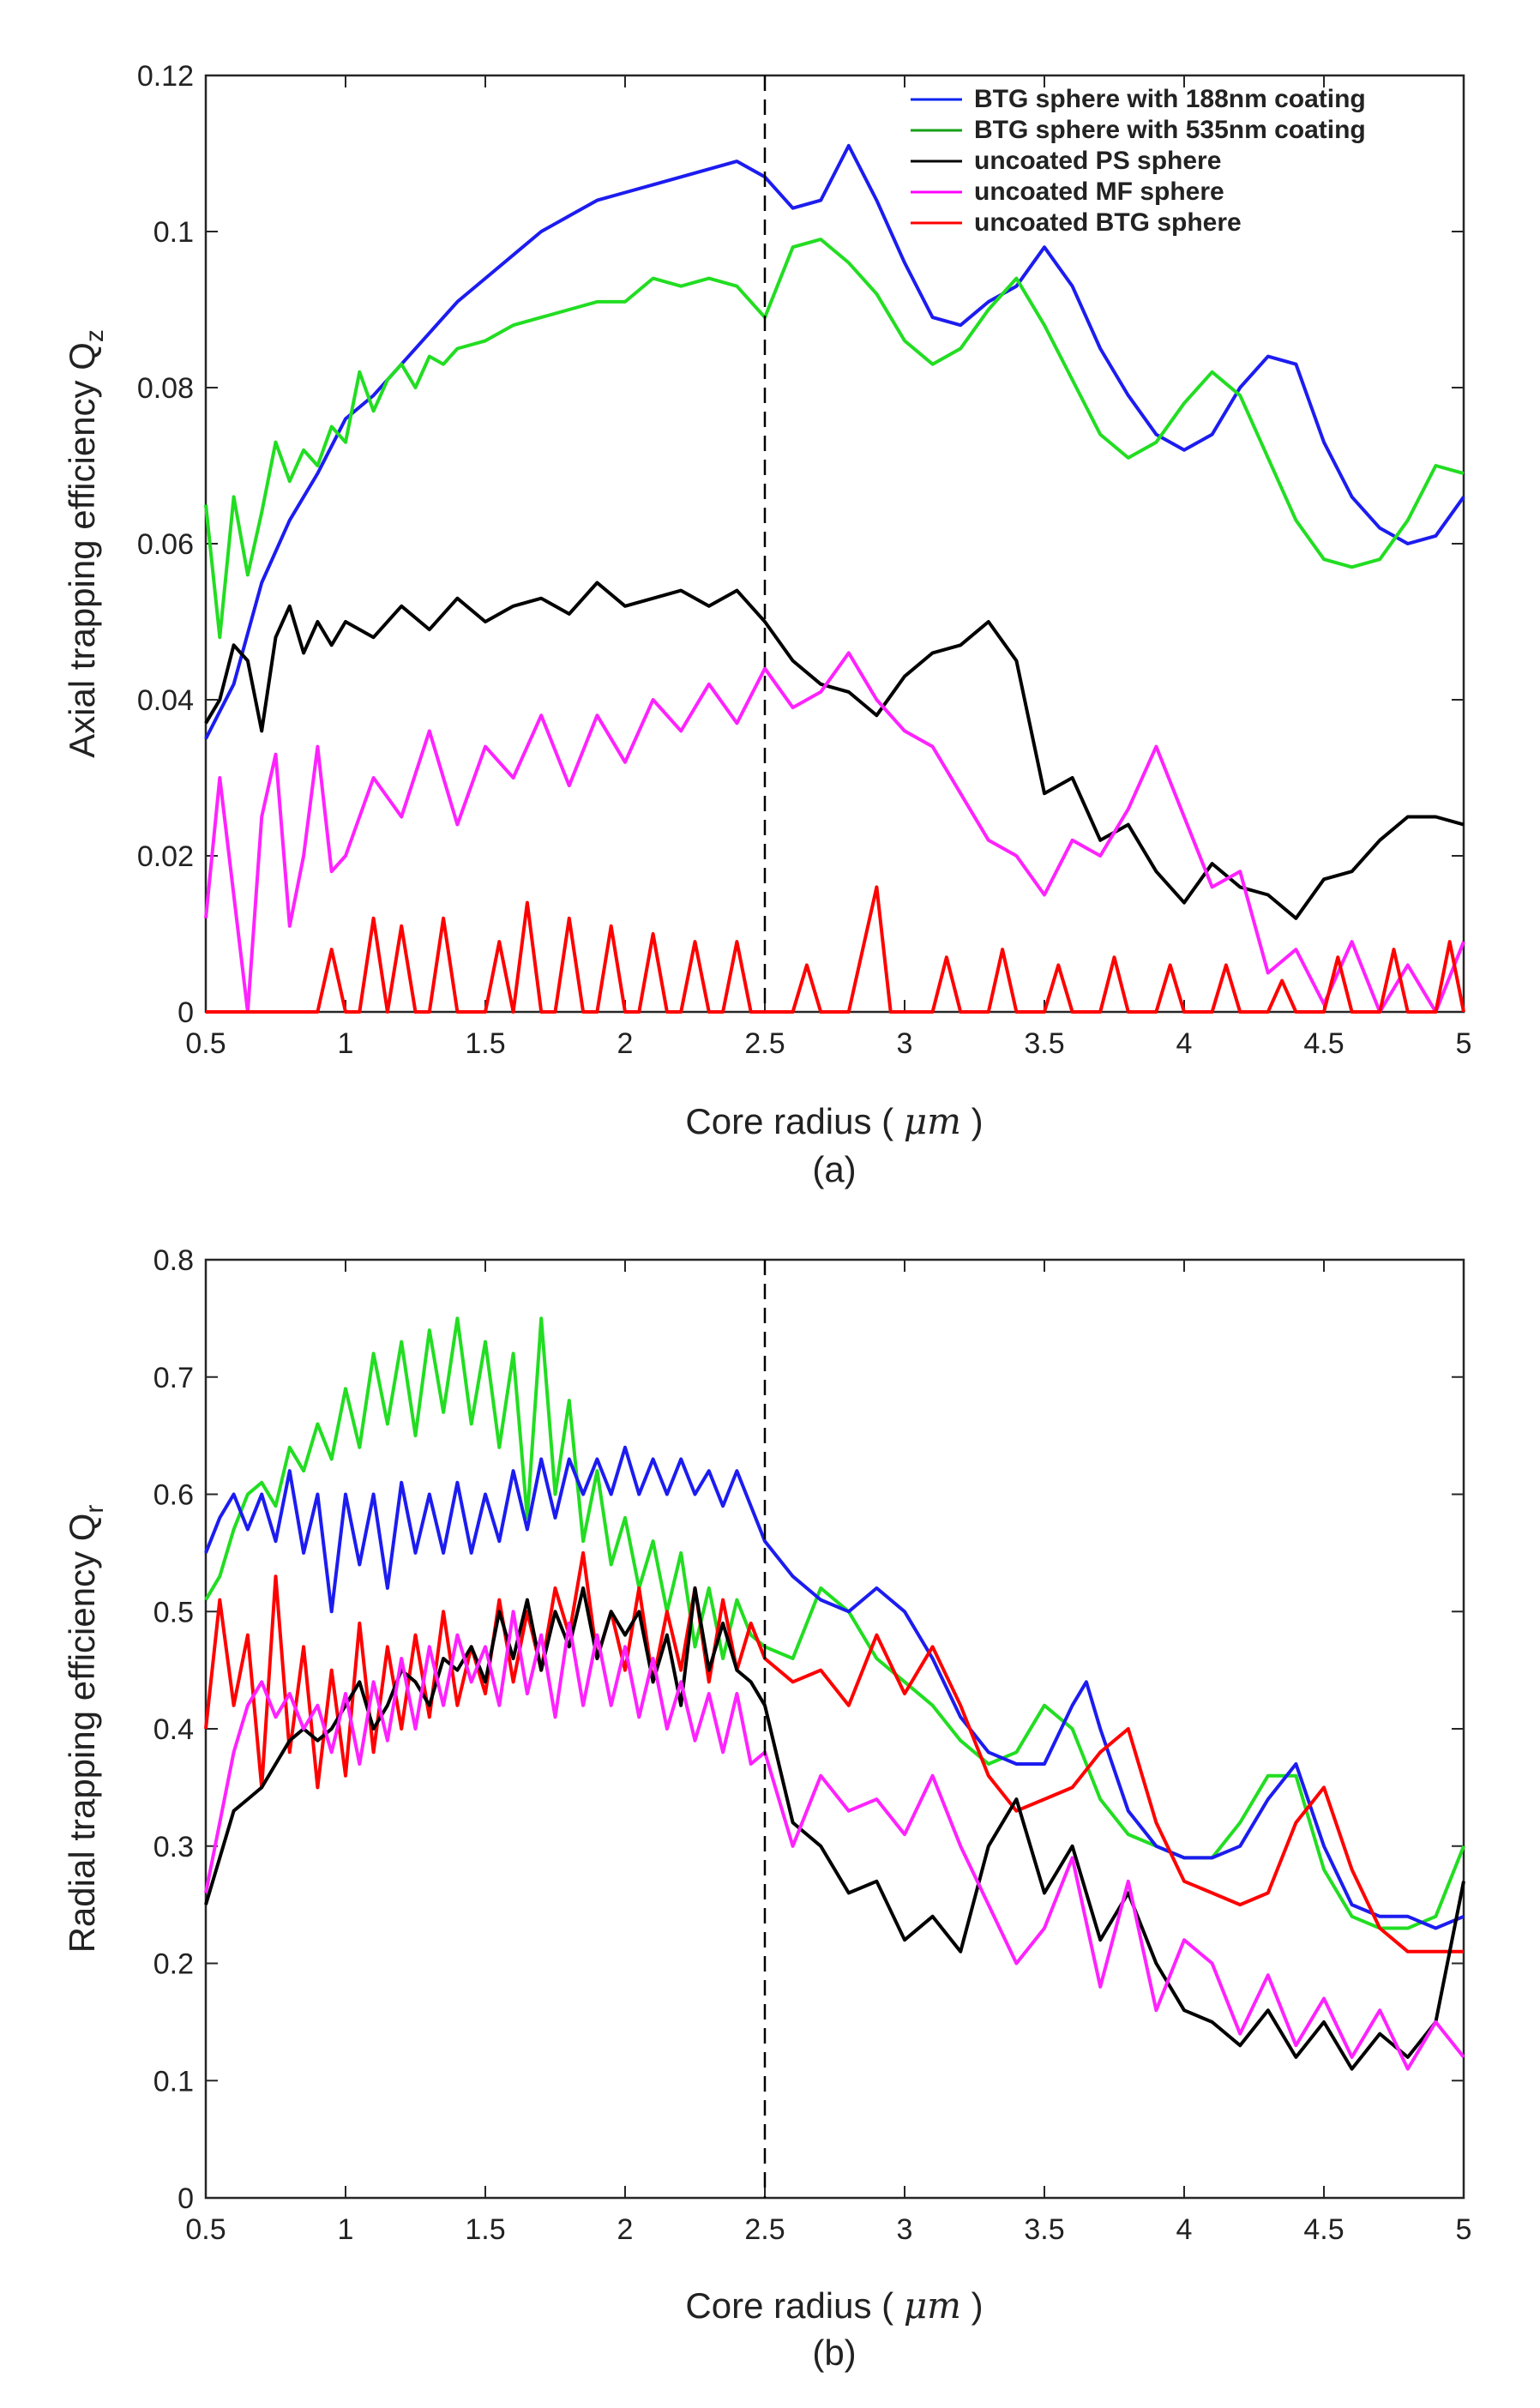 The height and width of the screenshot is (2408, 1540). Describe the element at coordinates (173, 1729) in the screenshot. I see `y-tick-label-b-4: 0.4` at that location.